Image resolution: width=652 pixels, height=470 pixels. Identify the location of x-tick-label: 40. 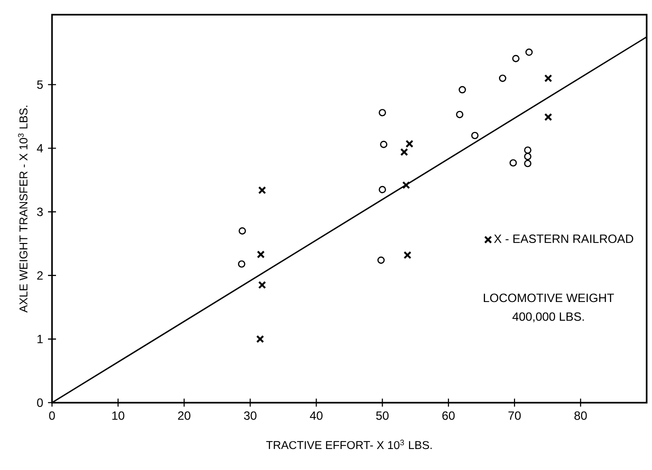
(316, 415).